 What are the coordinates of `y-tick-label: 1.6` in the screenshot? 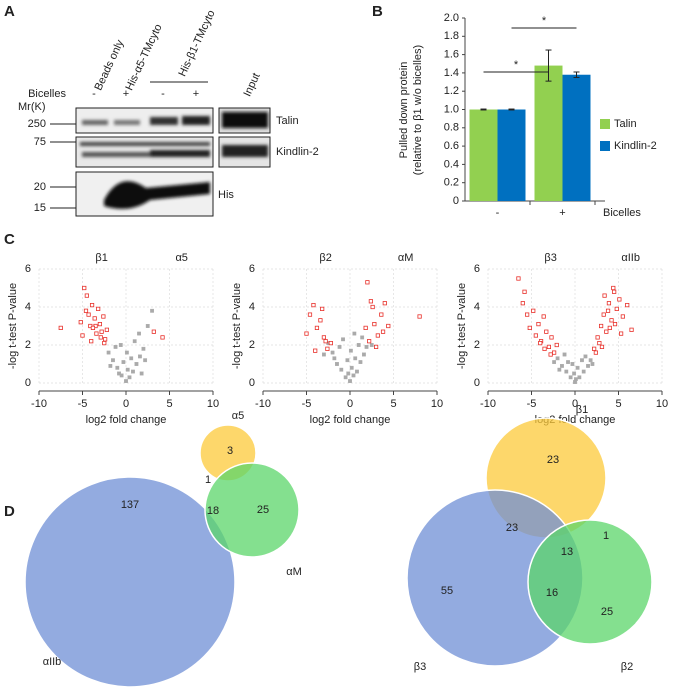 It's located at (451, 55).